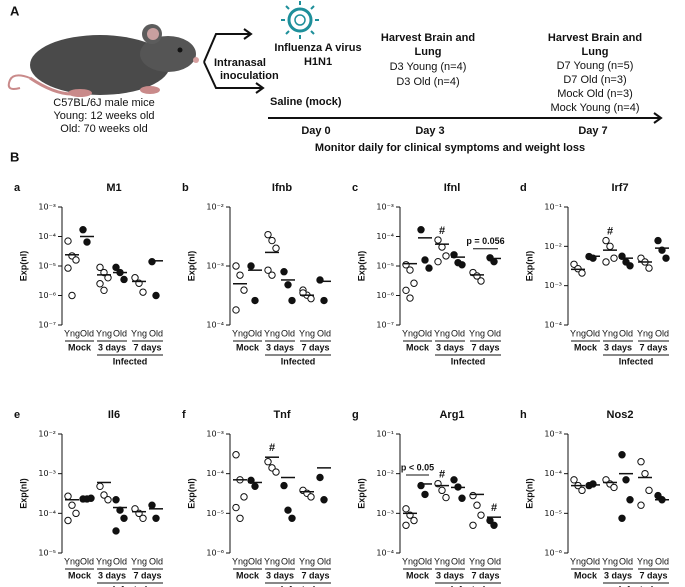 This screenshot has height=587, width=685. I want to click on harvest-text: Mock Old (n=3), so click(595, 94).